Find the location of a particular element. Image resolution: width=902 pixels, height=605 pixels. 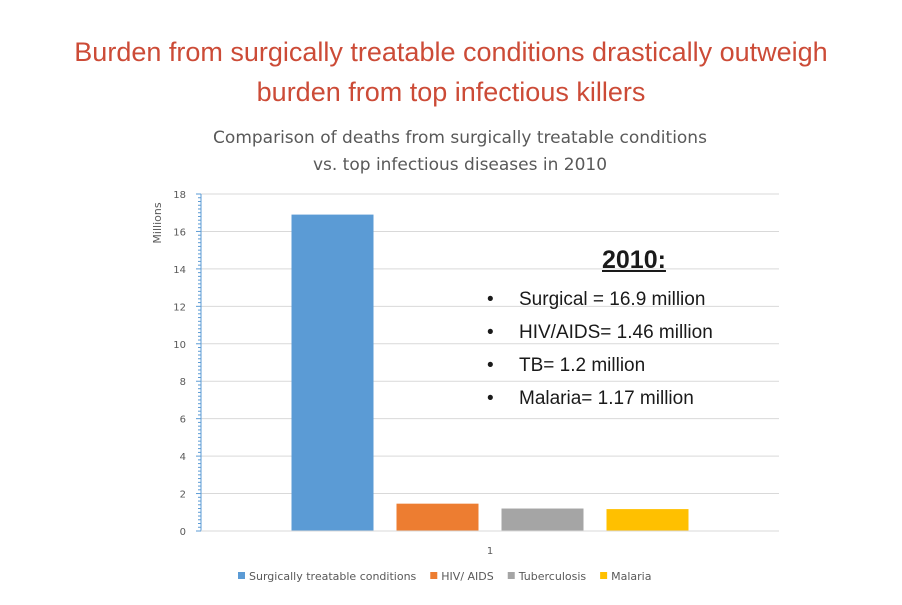

y-tick-label: 6 is located at coordinates (183, 420).